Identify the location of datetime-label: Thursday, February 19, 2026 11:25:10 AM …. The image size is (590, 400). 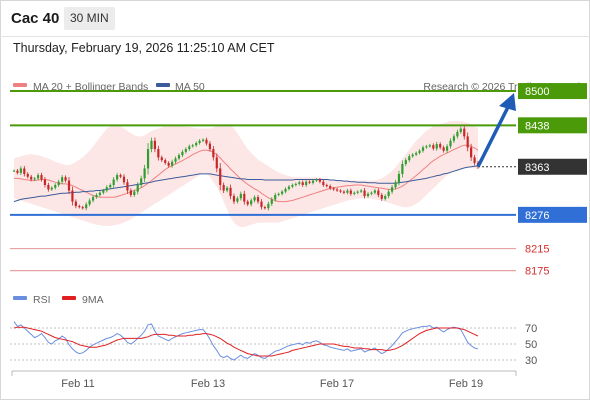
(144, 48).